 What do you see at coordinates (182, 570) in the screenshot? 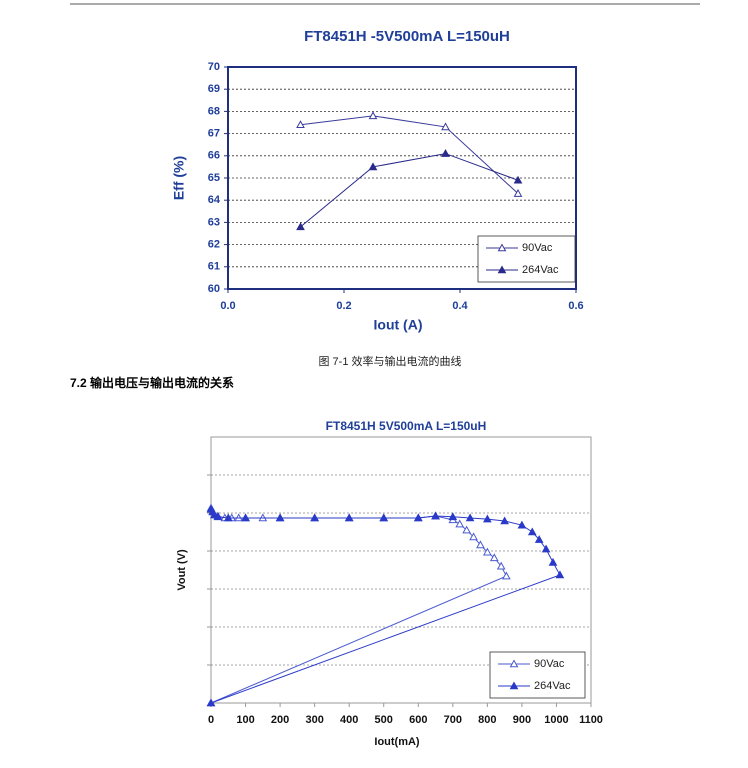
I see `y-axis-label: Vout (V)` at bounding box center [182, 570].